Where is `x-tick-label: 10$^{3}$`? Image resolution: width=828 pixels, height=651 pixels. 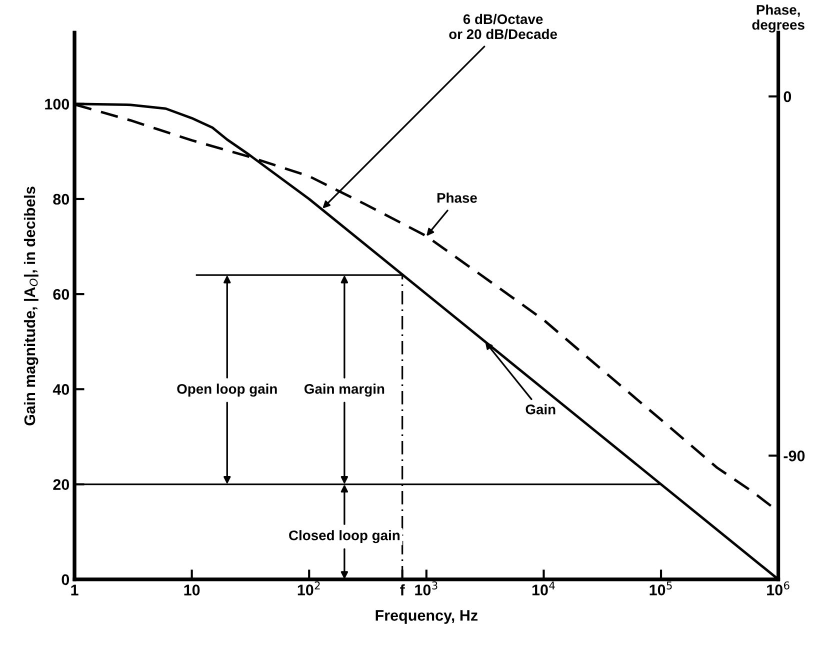
x-tick-label: 10$^{3}$ is located at coordinates (426, 588).